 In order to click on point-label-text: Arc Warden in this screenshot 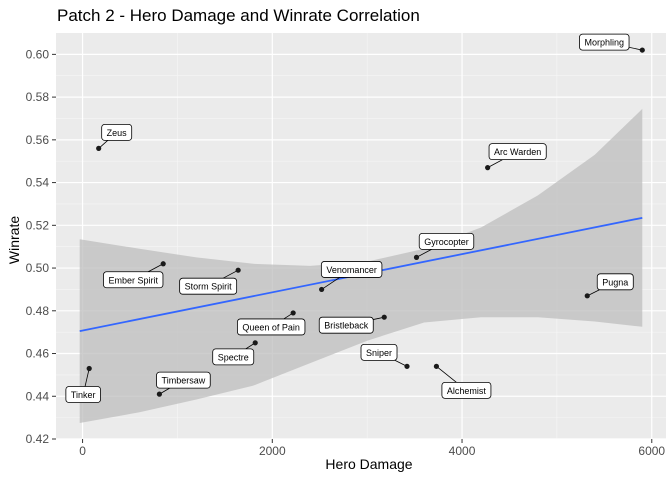, I will do `click(517, 152)`.